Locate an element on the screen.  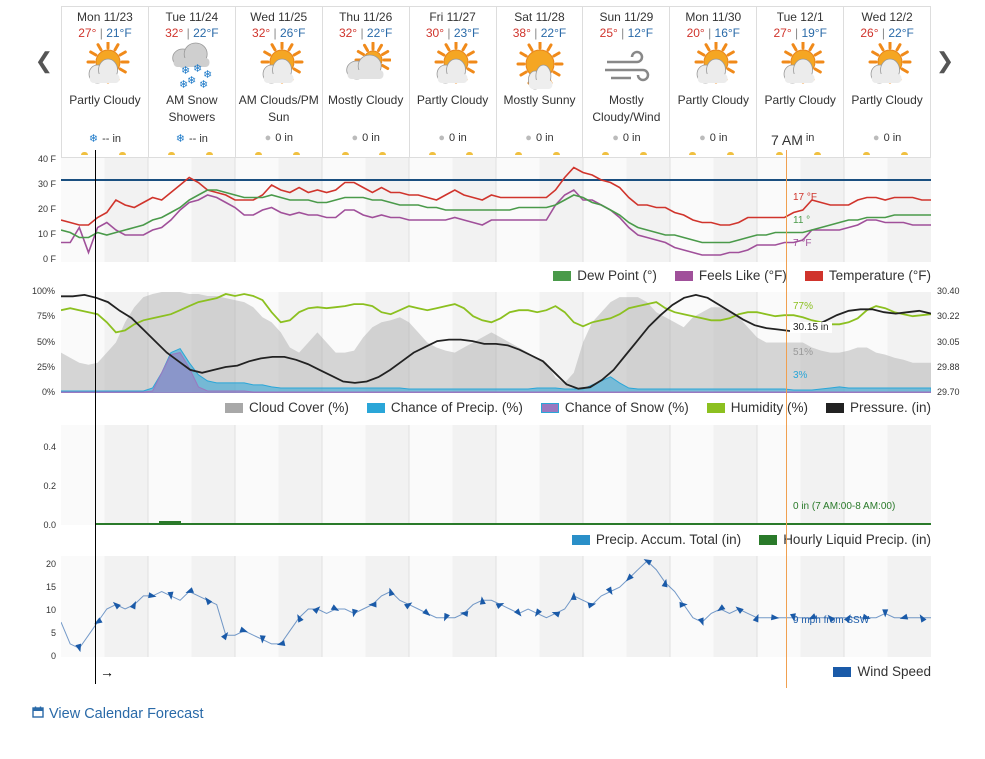
legend-item: Precip. Accum. Total (in) is located at coordinates (656, 539).